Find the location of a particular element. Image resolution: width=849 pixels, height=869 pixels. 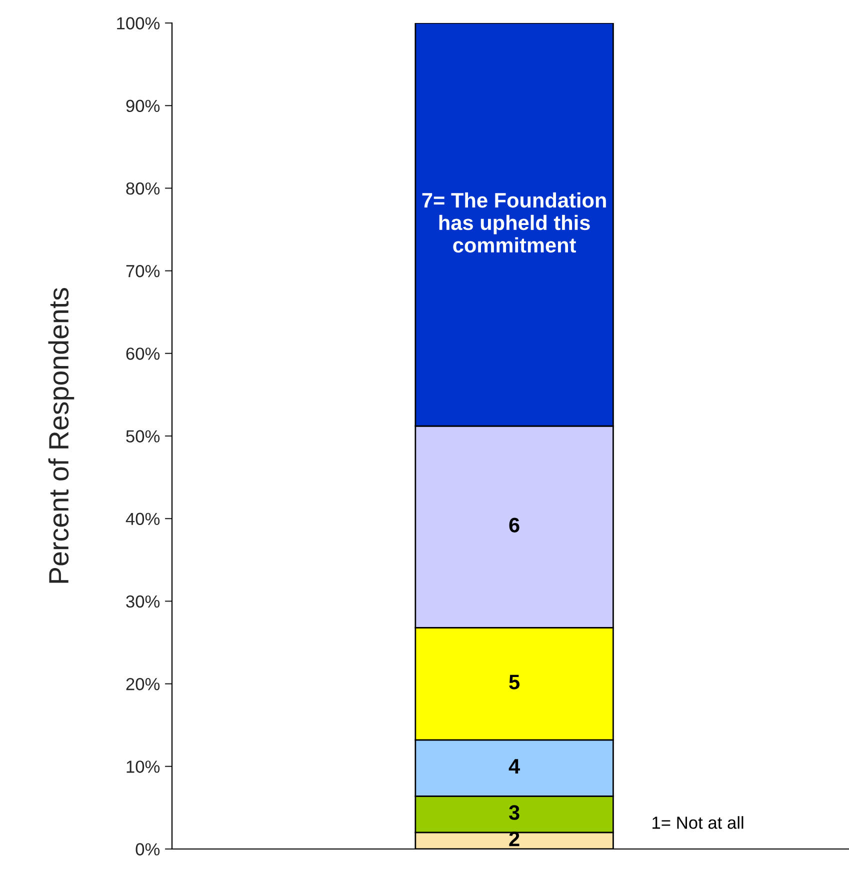

y-tick-label: 30% is located at coordinates (143, 601).